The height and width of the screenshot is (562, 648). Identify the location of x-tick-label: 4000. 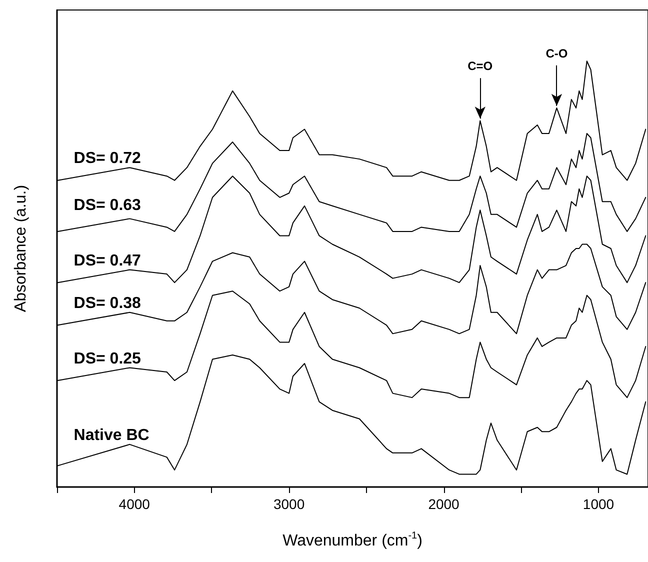
(134, 504).